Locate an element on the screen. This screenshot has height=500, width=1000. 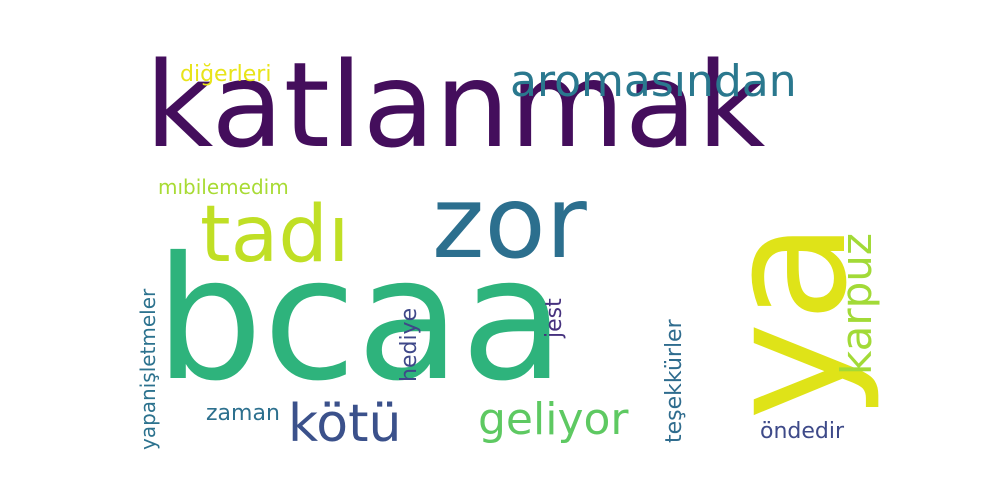
word-tesekkurler: teşekkürler is located at coordinates (674, 381).